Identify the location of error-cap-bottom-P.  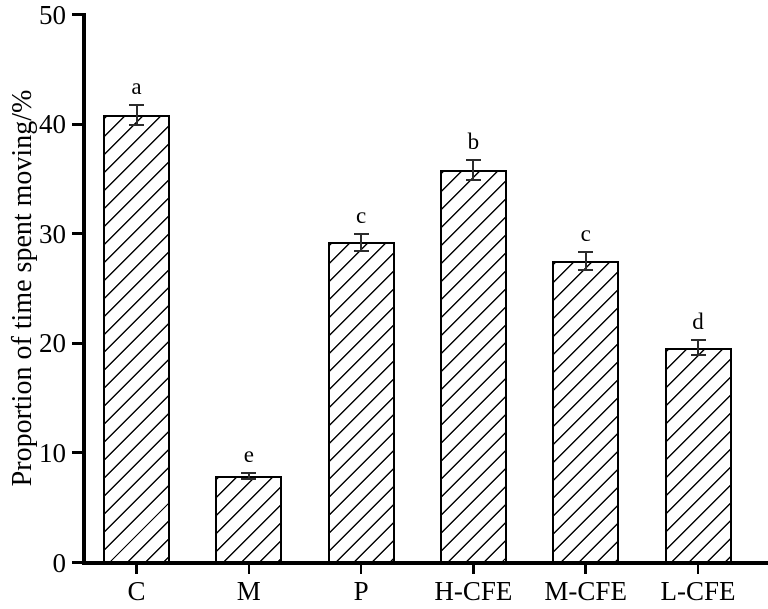
(361, 251).